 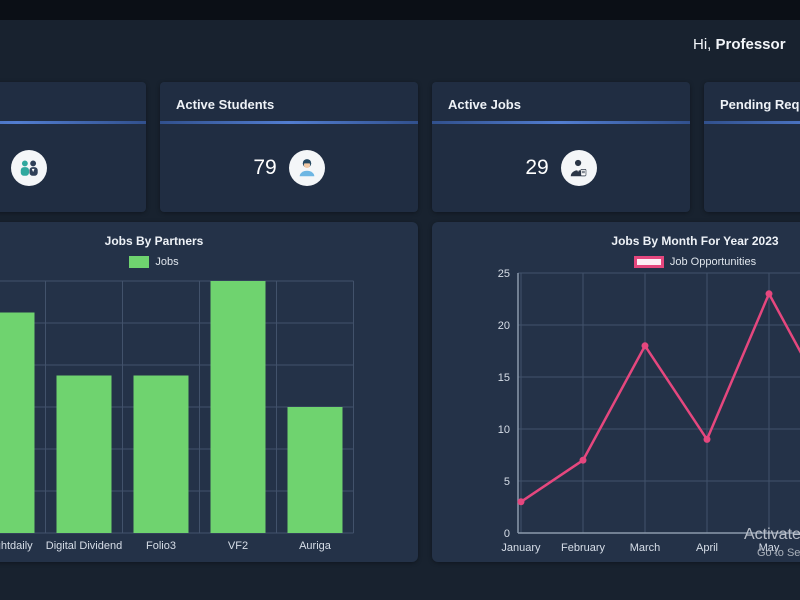 What do you see at coordinates (209, 262) in the screenshot?
I see `bar-chart-legend: Jobs` at bounding box center [209, 262].